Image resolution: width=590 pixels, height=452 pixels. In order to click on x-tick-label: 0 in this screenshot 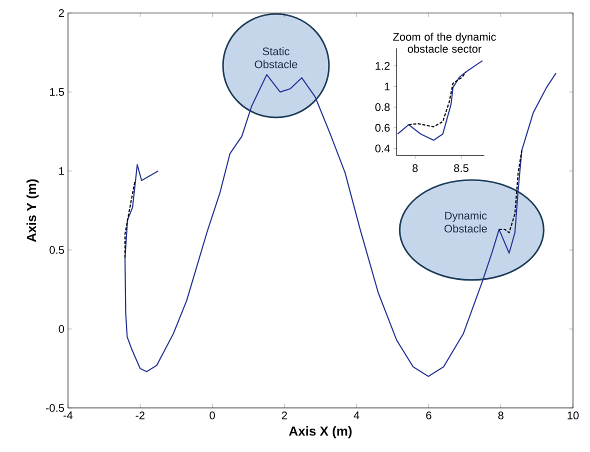, I will do `click(212, 416)`.